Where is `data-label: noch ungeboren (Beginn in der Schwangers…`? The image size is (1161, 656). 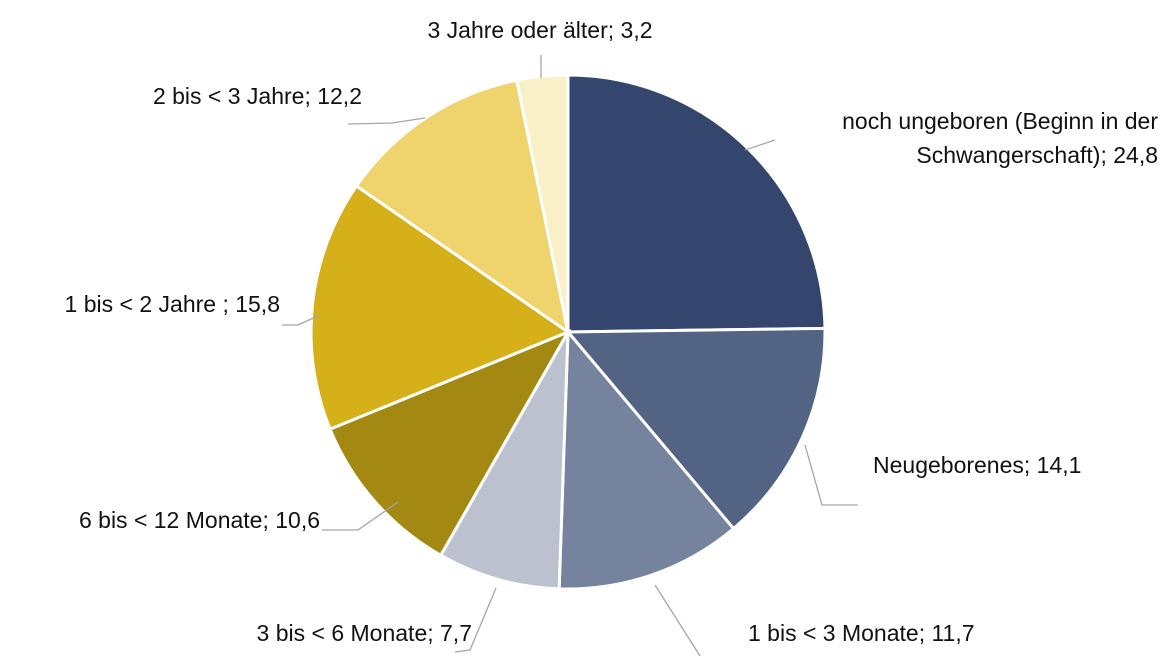
data-label: noch ungeboren (Beginn in der Schwangers… is located at coordinates (1000, 138).